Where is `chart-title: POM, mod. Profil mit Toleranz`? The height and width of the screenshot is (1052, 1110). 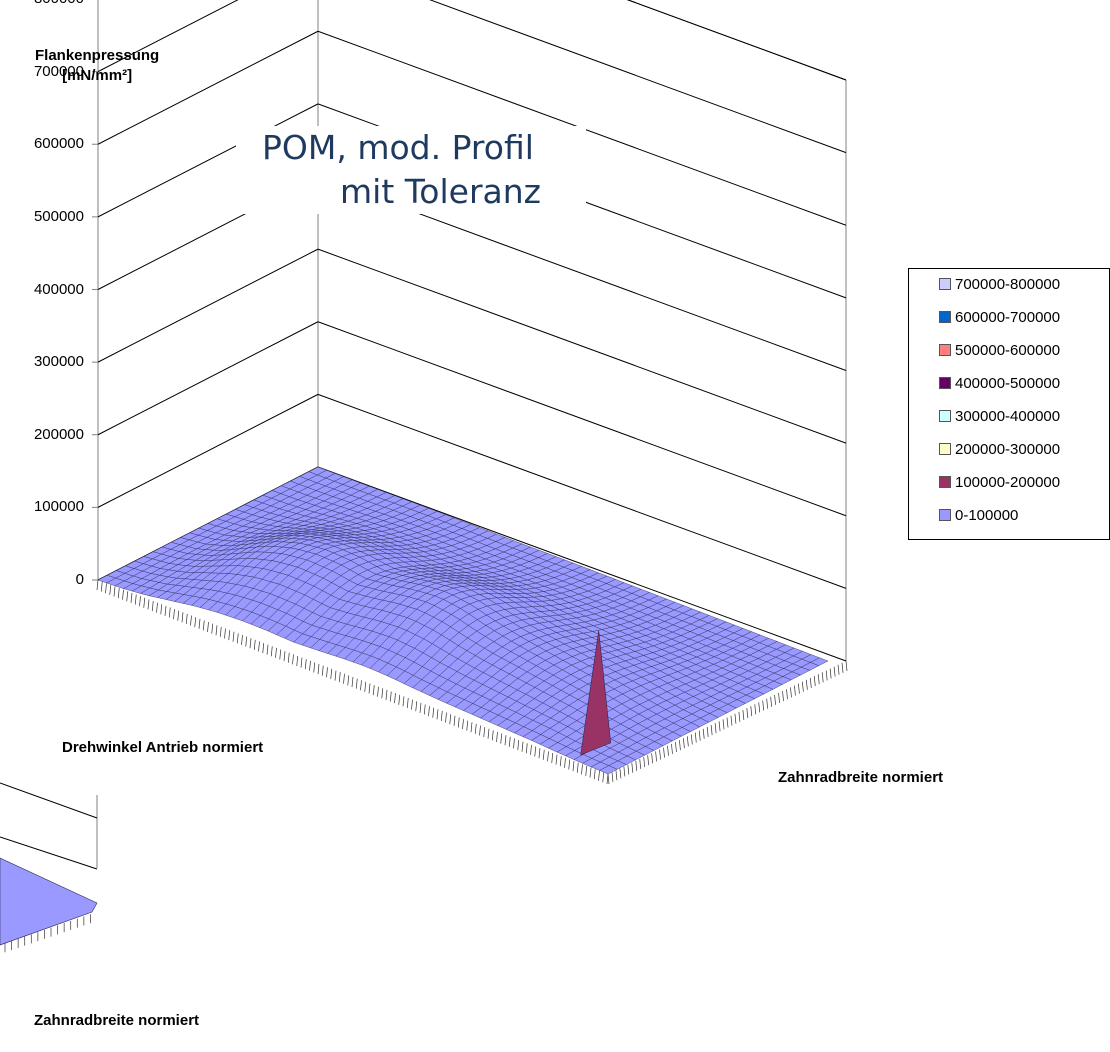 chart-title: POM, mod. Profil mit Toleranz is located at coordinates (411, 170).